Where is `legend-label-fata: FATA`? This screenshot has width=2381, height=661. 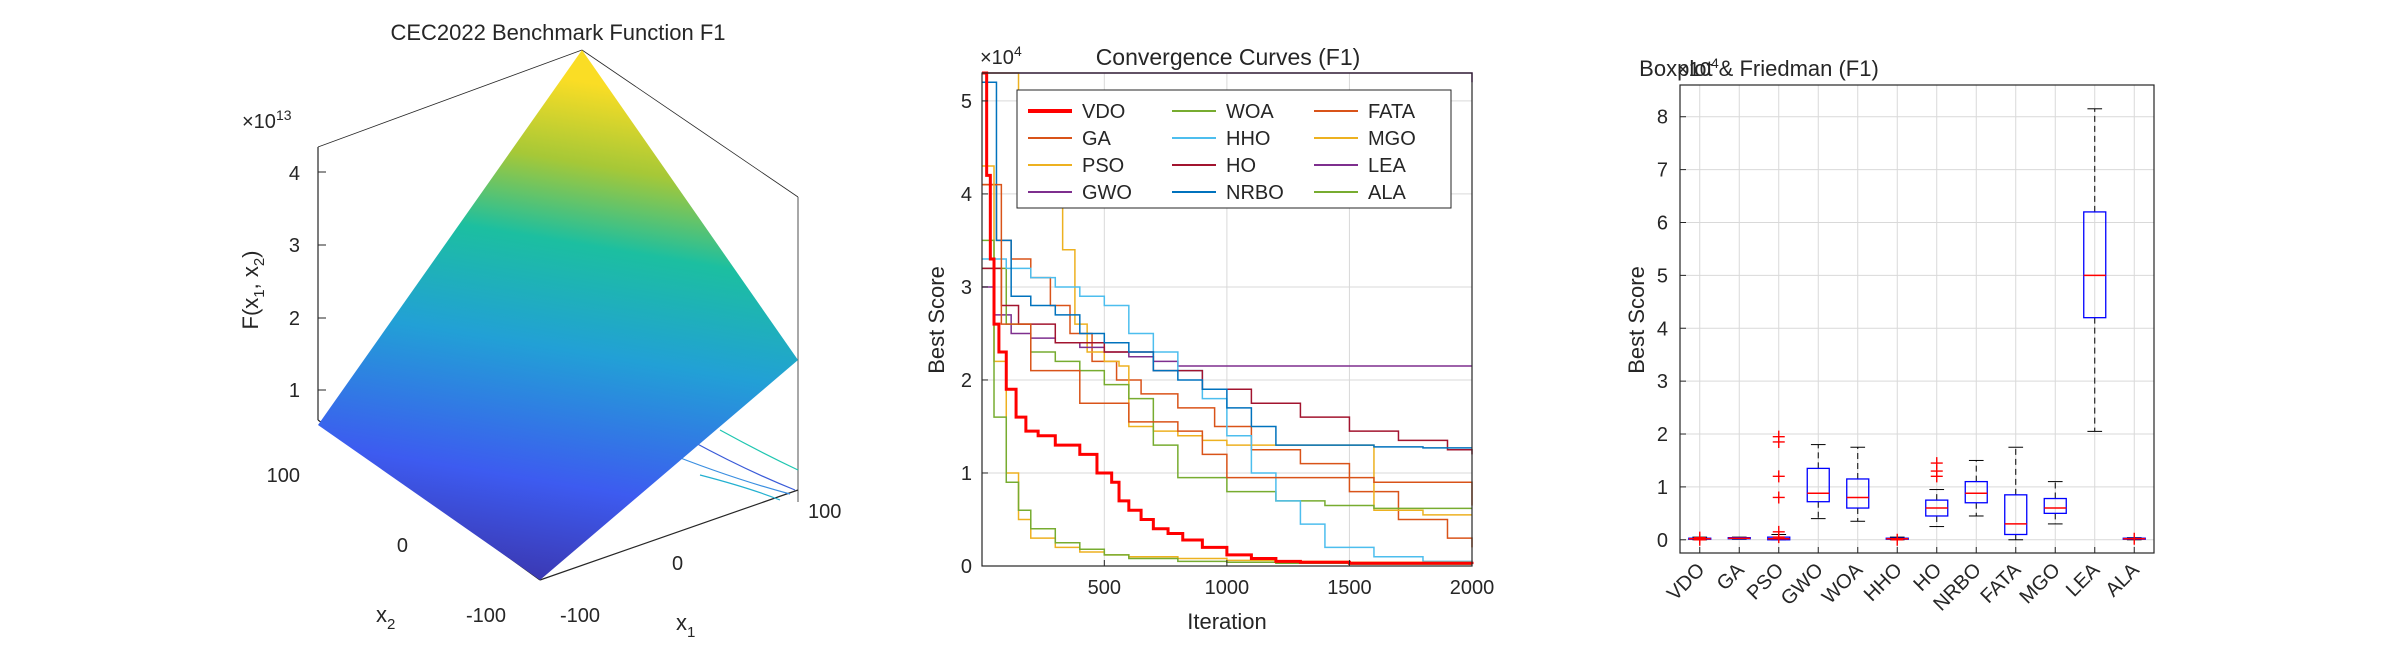 legend-label-fata: FATA is located at coordinates (1392, 112).